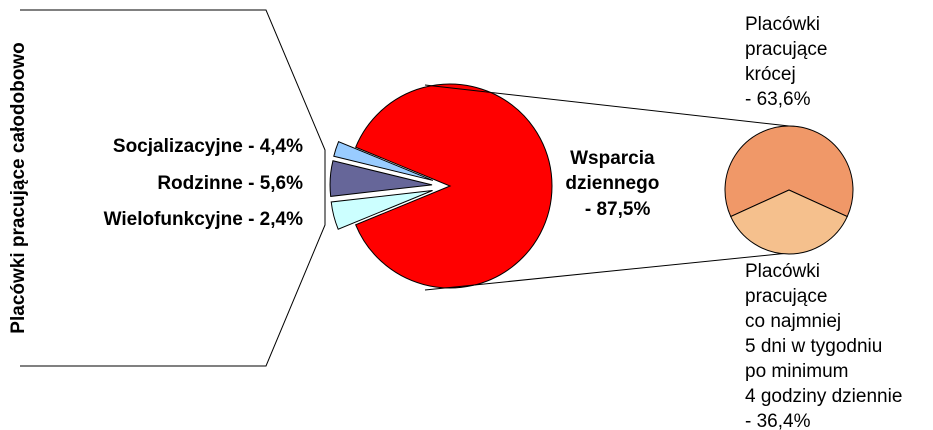 The height and width of the screenshot is (430, 933). Describe the element at coordinates (230, 183) in the screenshot. I see `side-label-rodzinne: Rodzinne - 5,6%` at that location.